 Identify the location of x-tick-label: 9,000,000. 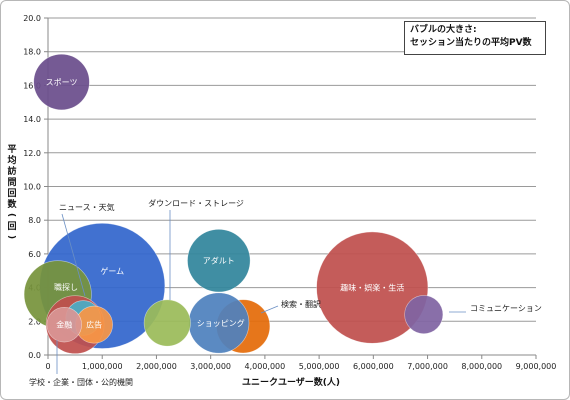
(536, 366).